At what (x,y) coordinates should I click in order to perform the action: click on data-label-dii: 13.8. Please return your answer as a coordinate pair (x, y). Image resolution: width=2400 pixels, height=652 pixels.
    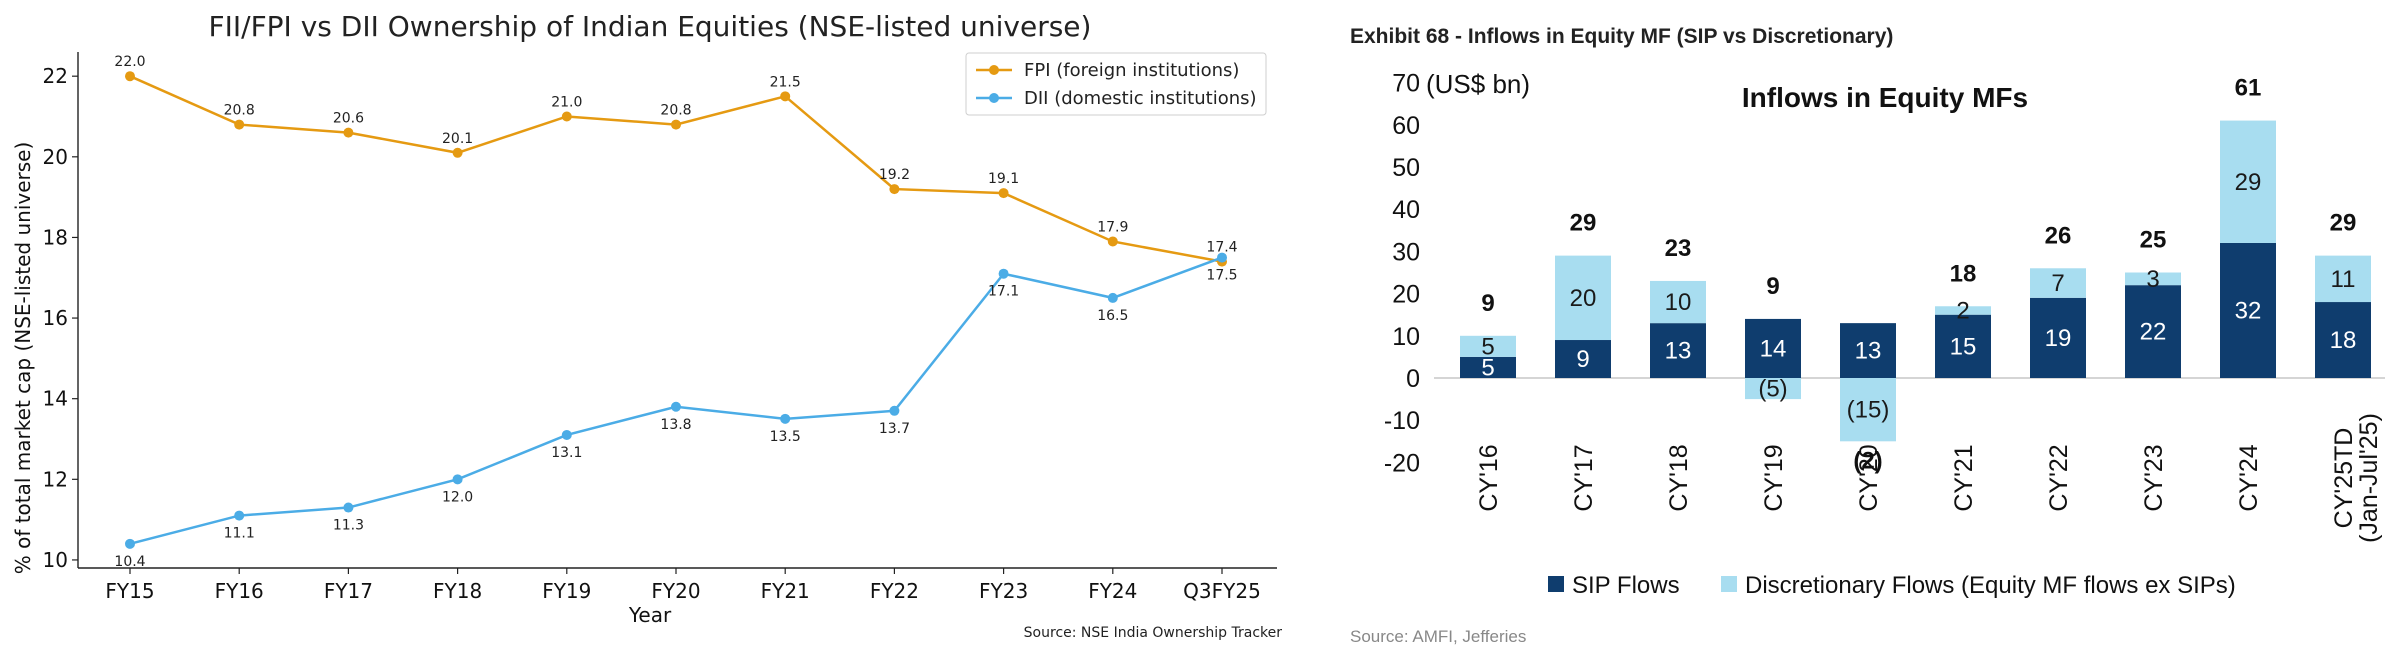
    Looking at the image, I should click on (675, 425).